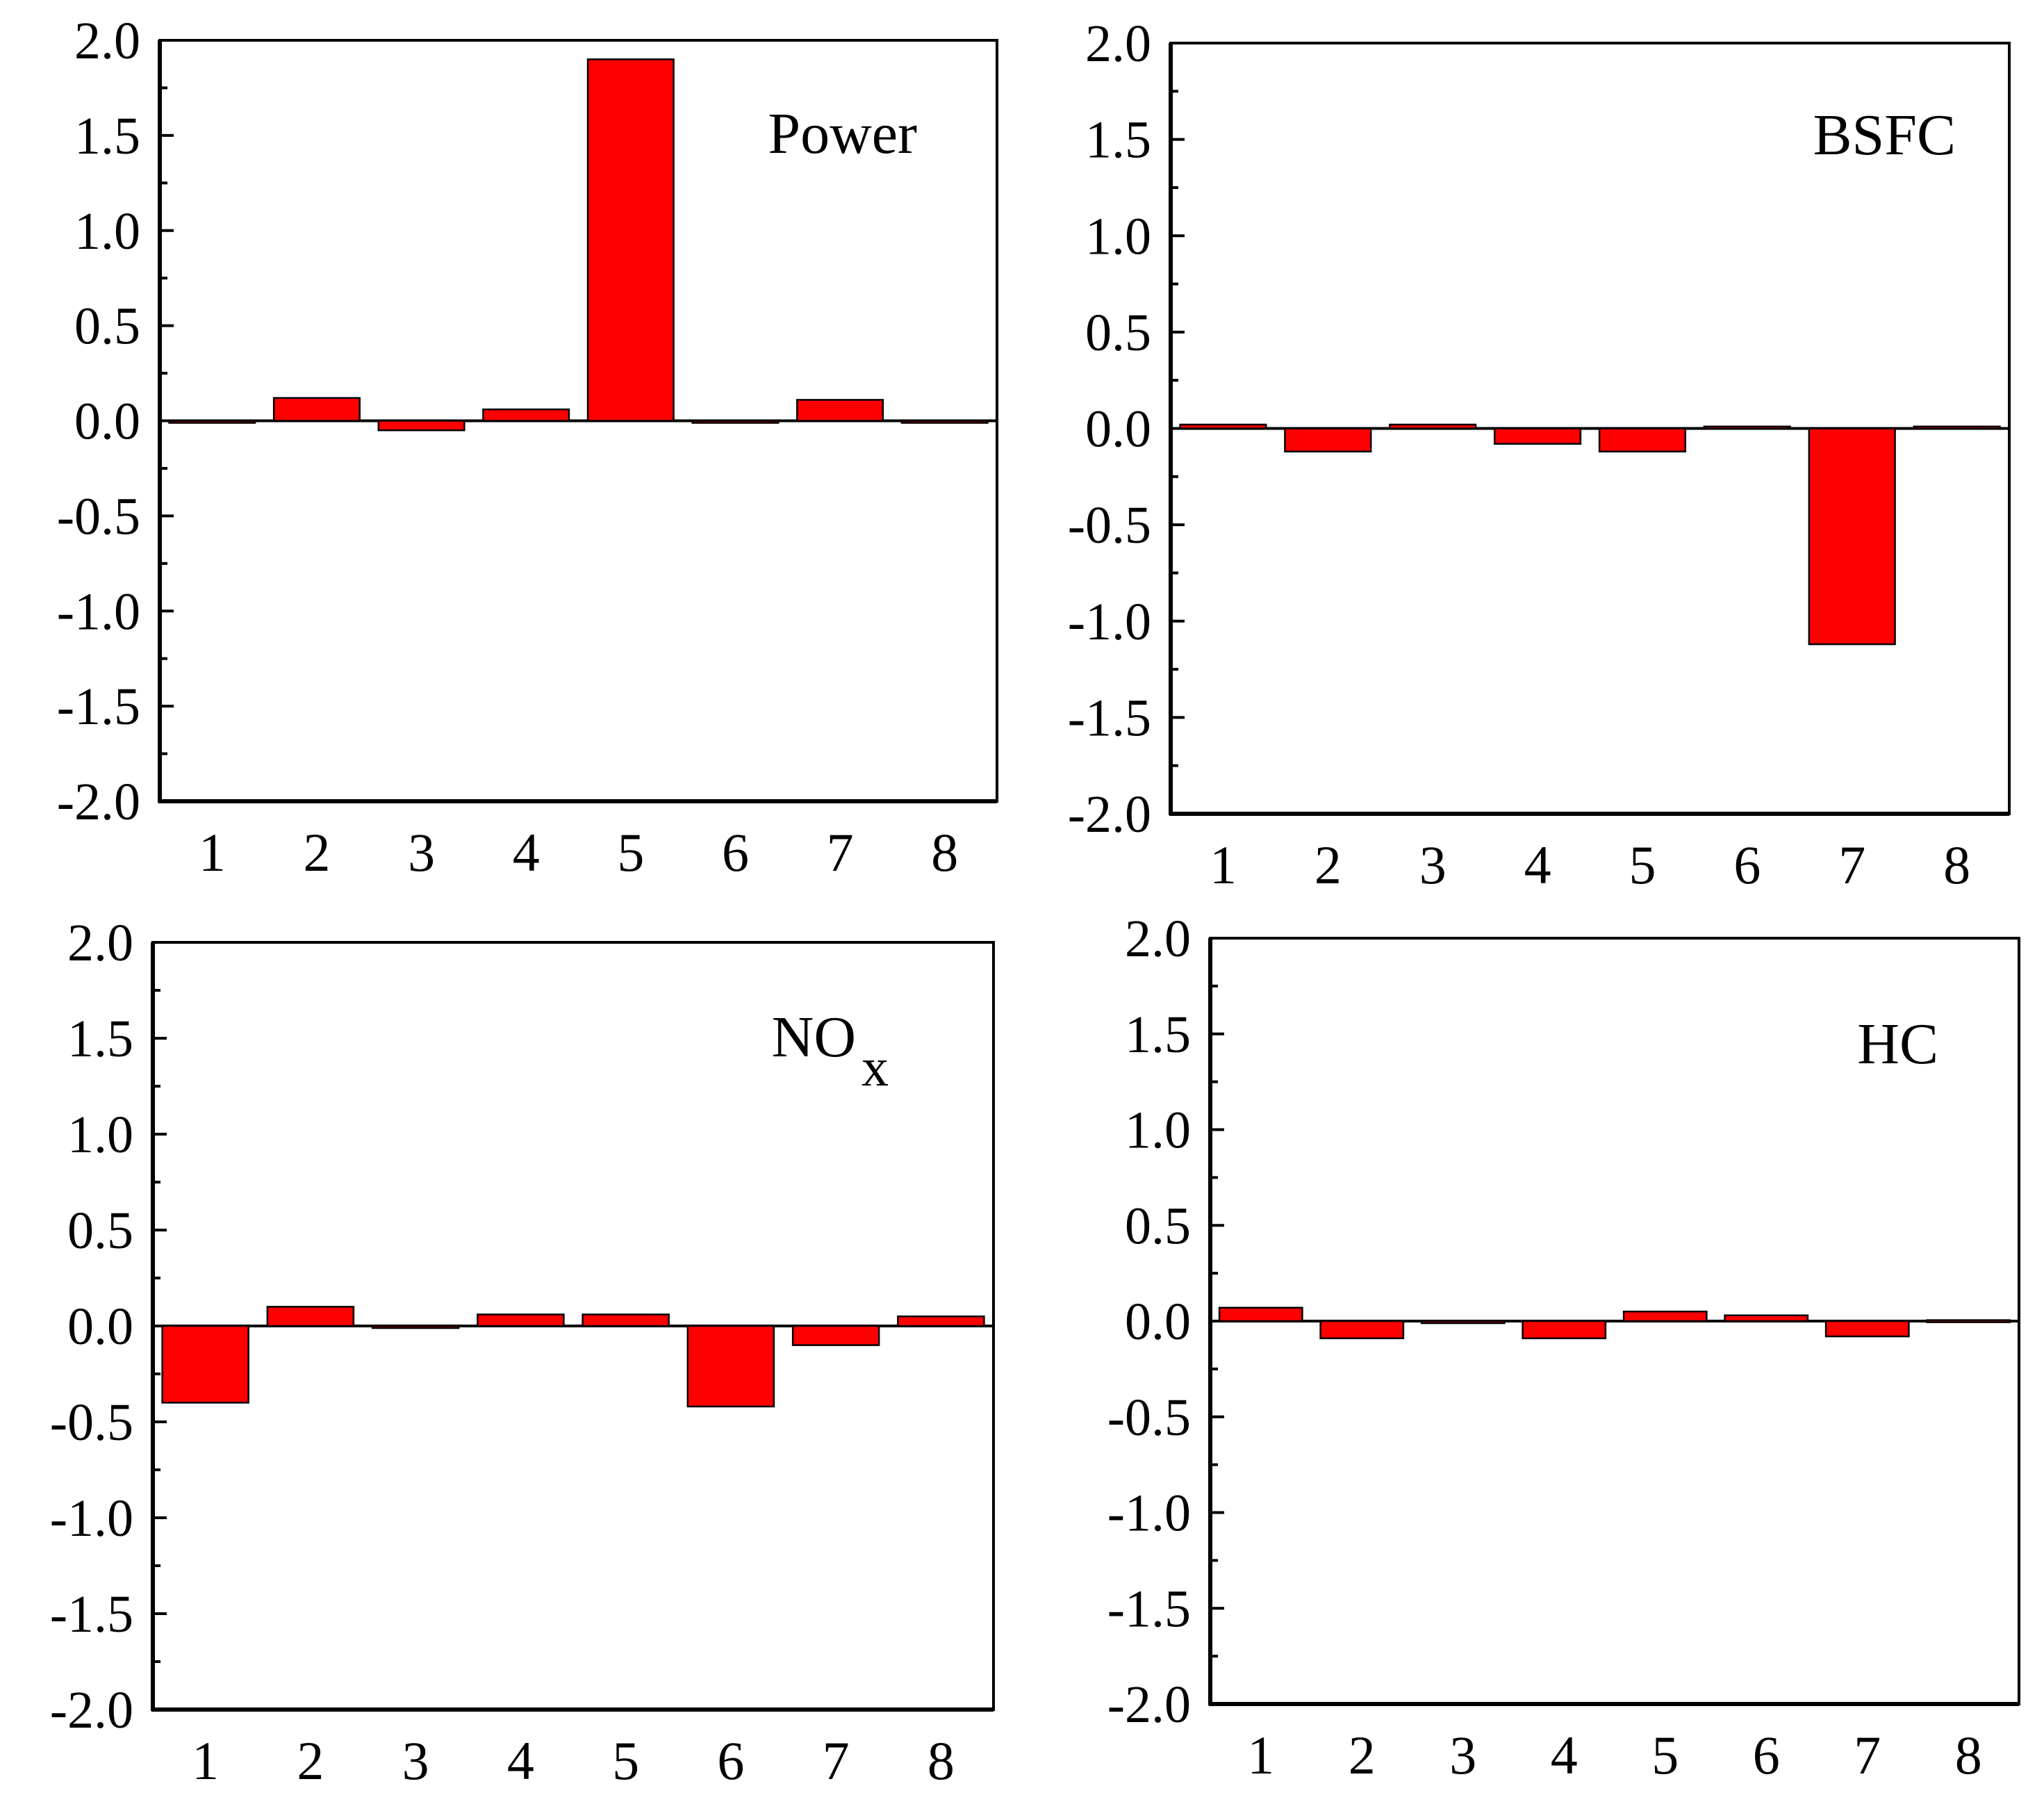 The width and height of the screenshot is (2044, 1802). What do you see at coordinates (1897, 1044) in the screenshot?
I see `chart-title: HC` at bounding box center [1897, 1044].